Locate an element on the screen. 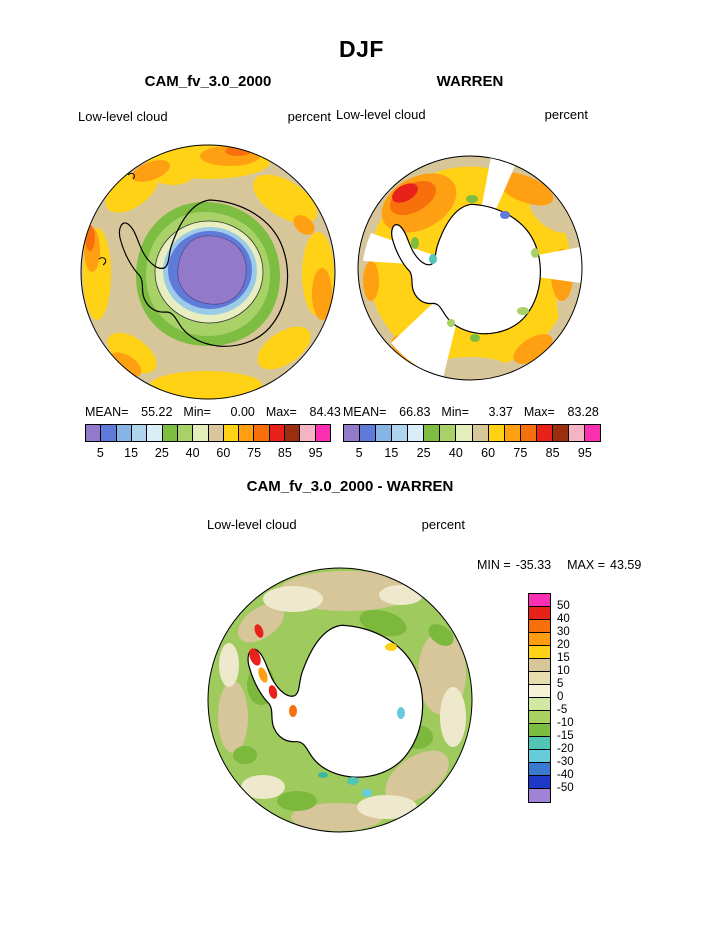 The height and width of the screenshot is (935, 723). colorbar-tick-label: -20 is located at coordinates (565, 749).